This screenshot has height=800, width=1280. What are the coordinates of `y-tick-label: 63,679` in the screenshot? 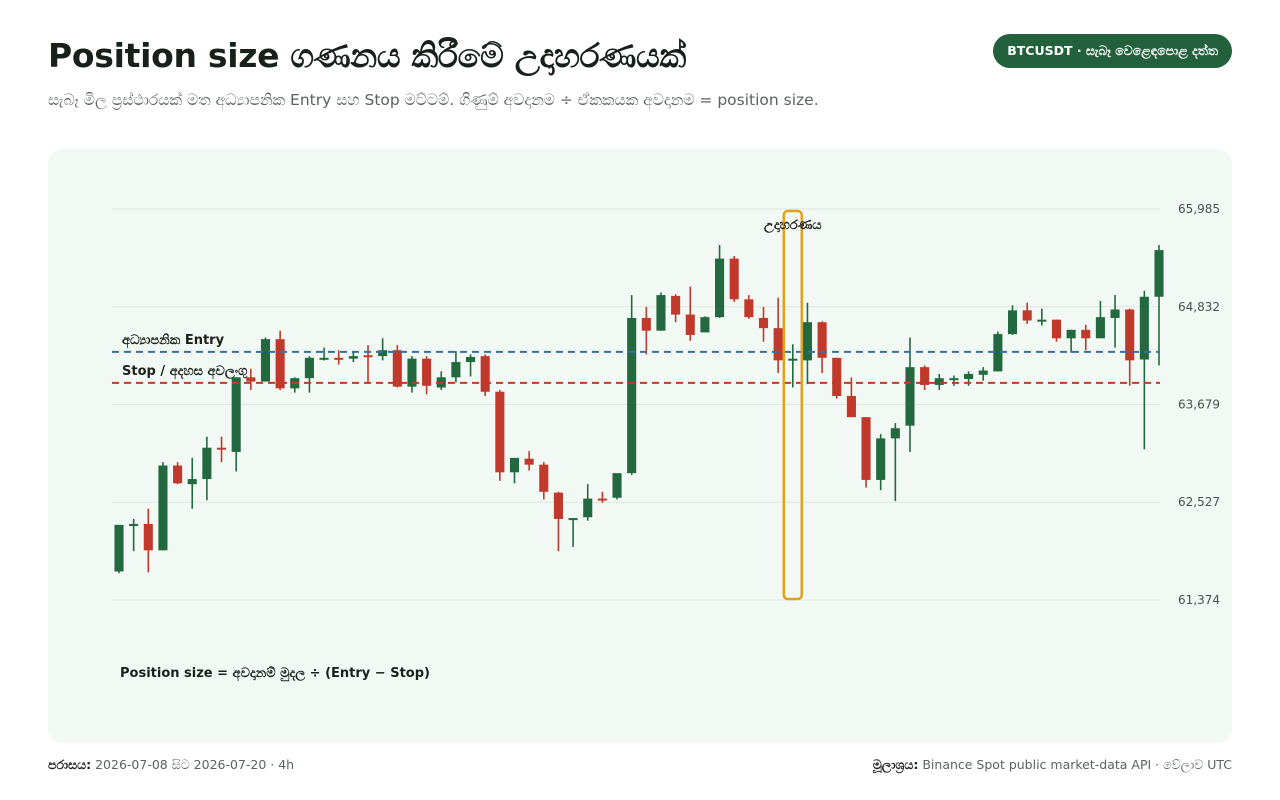 It's located at (1199, 405).